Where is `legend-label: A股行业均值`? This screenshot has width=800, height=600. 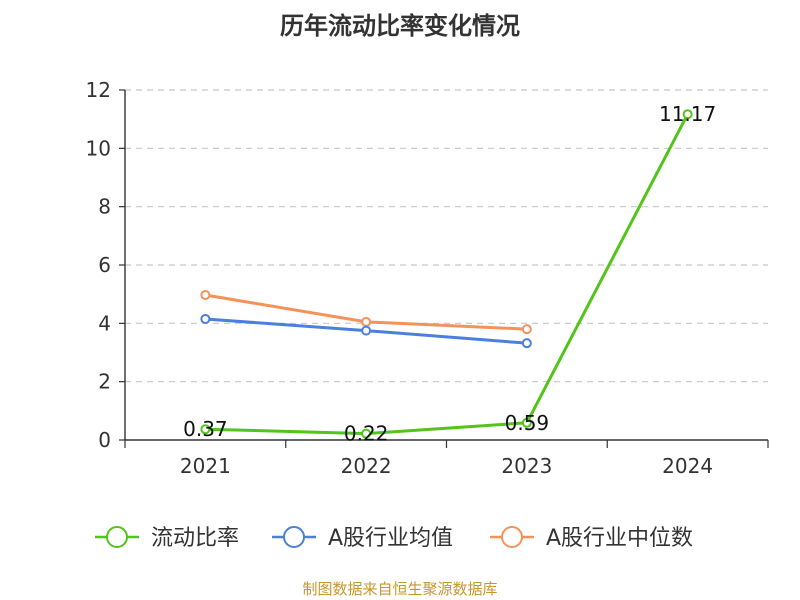 legend-label: A股行业均值 is located at coordinates (390, 538).